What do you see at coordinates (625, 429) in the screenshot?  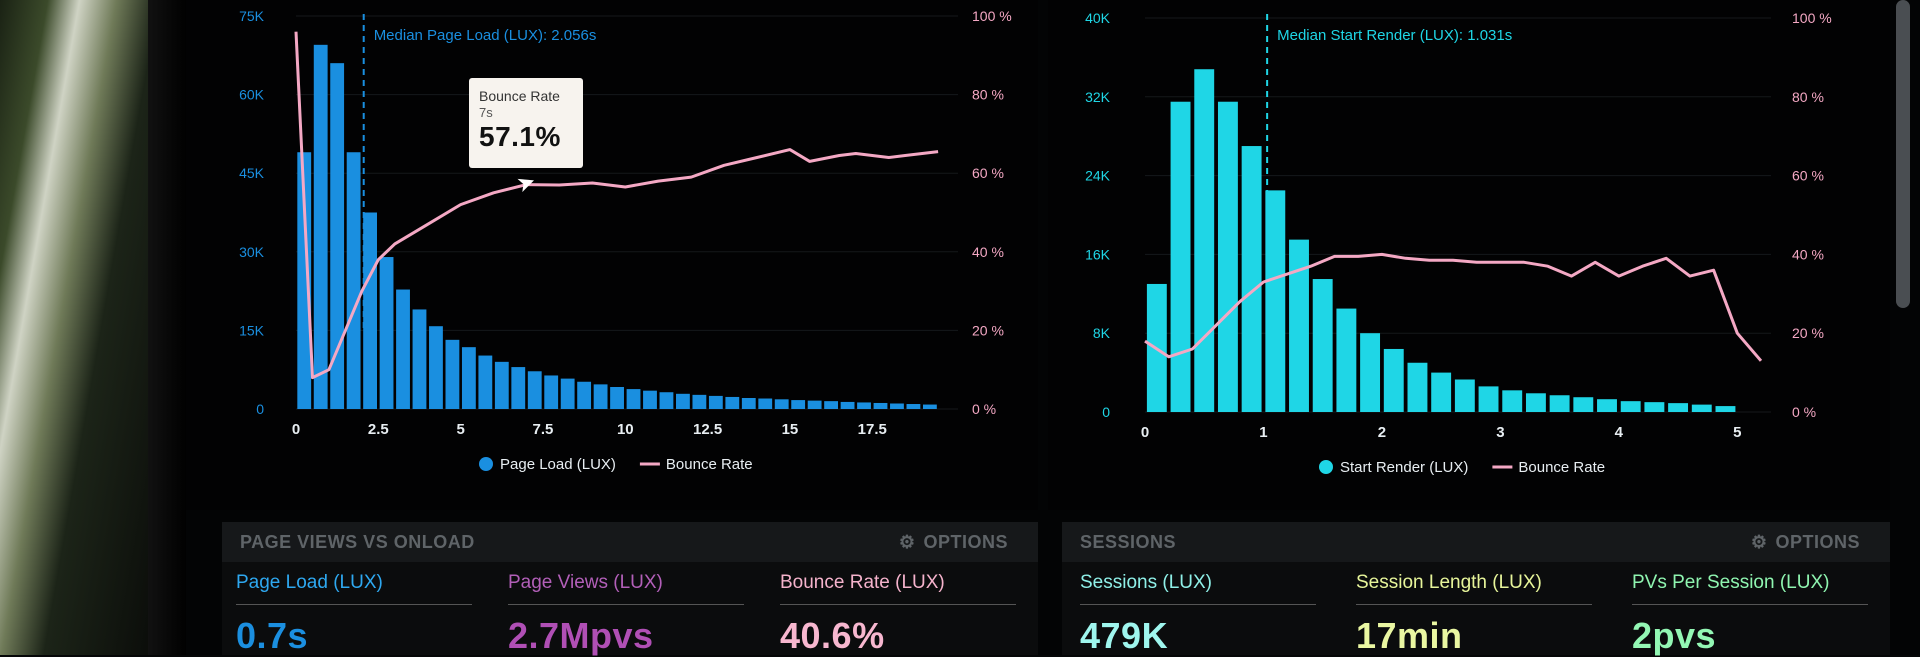 I see `x-tick-label: 10` at bounding box center [625, 429].